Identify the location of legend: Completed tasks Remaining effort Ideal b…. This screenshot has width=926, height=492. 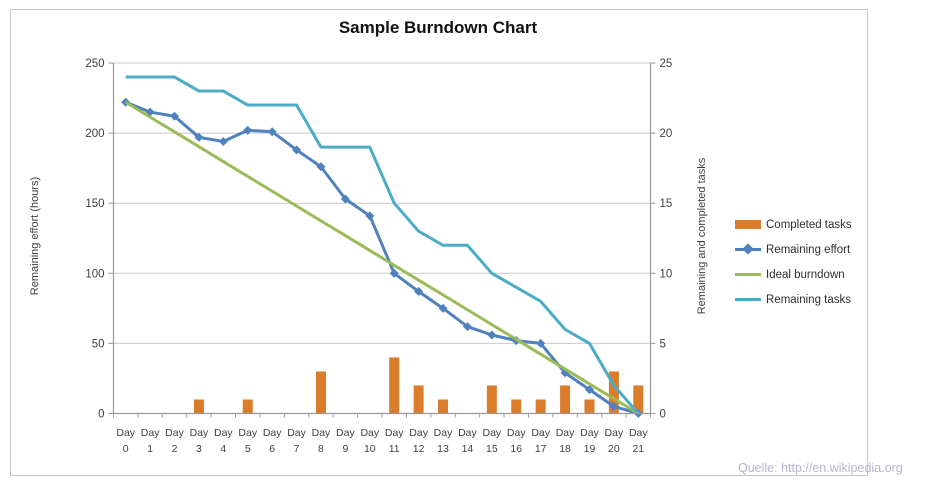
(793, 262).